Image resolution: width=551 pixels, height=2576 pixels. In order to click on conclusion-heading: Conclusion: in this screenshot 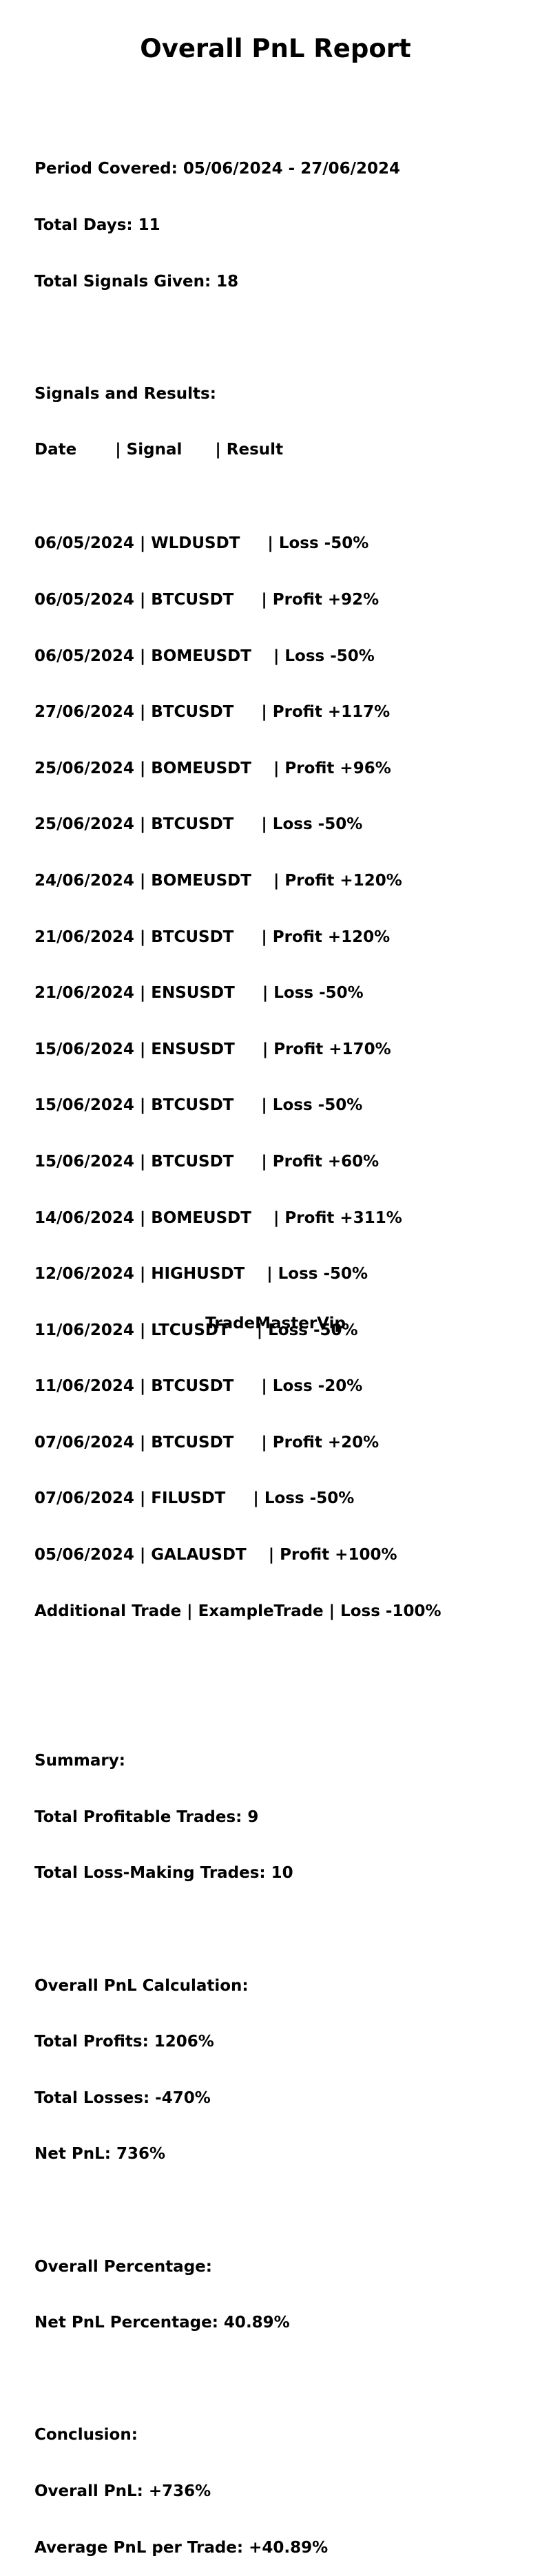, I will do `click(86, 2435)`.